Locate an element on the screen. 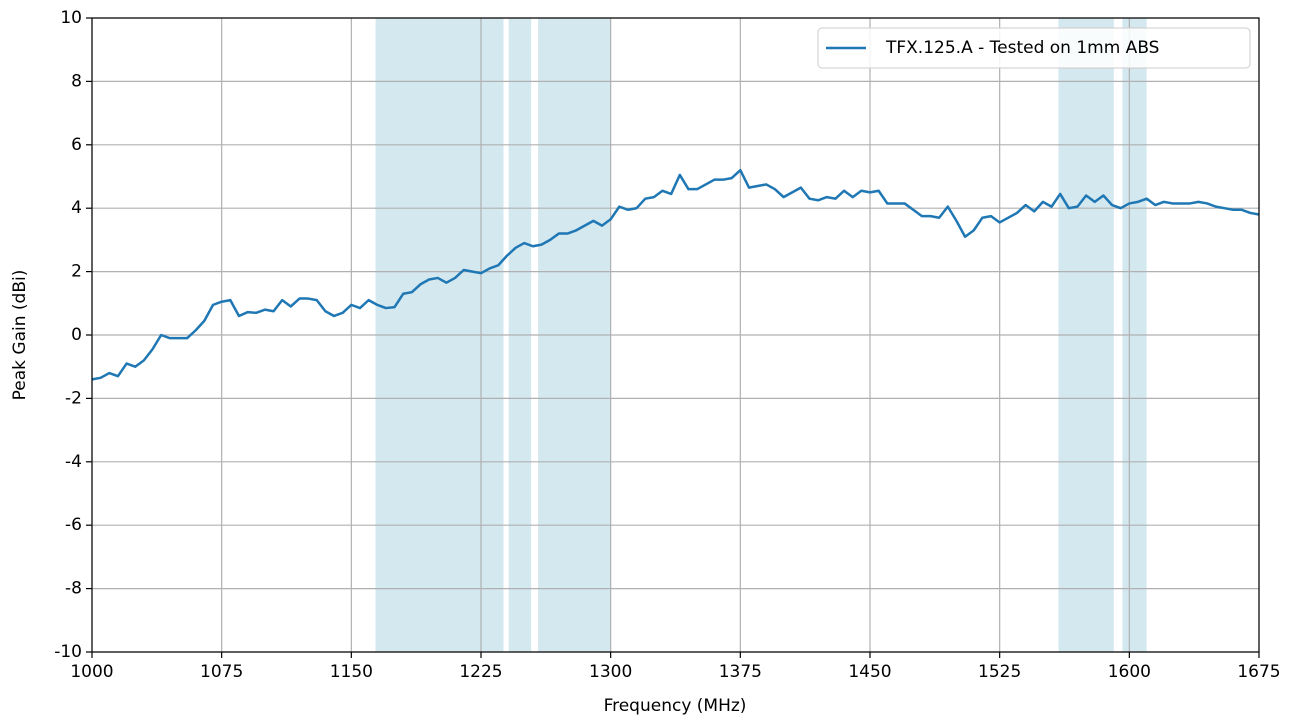 This screenshot has height=725, width=1301. y-tick-label: -6 is located at coordinates (73, 525).